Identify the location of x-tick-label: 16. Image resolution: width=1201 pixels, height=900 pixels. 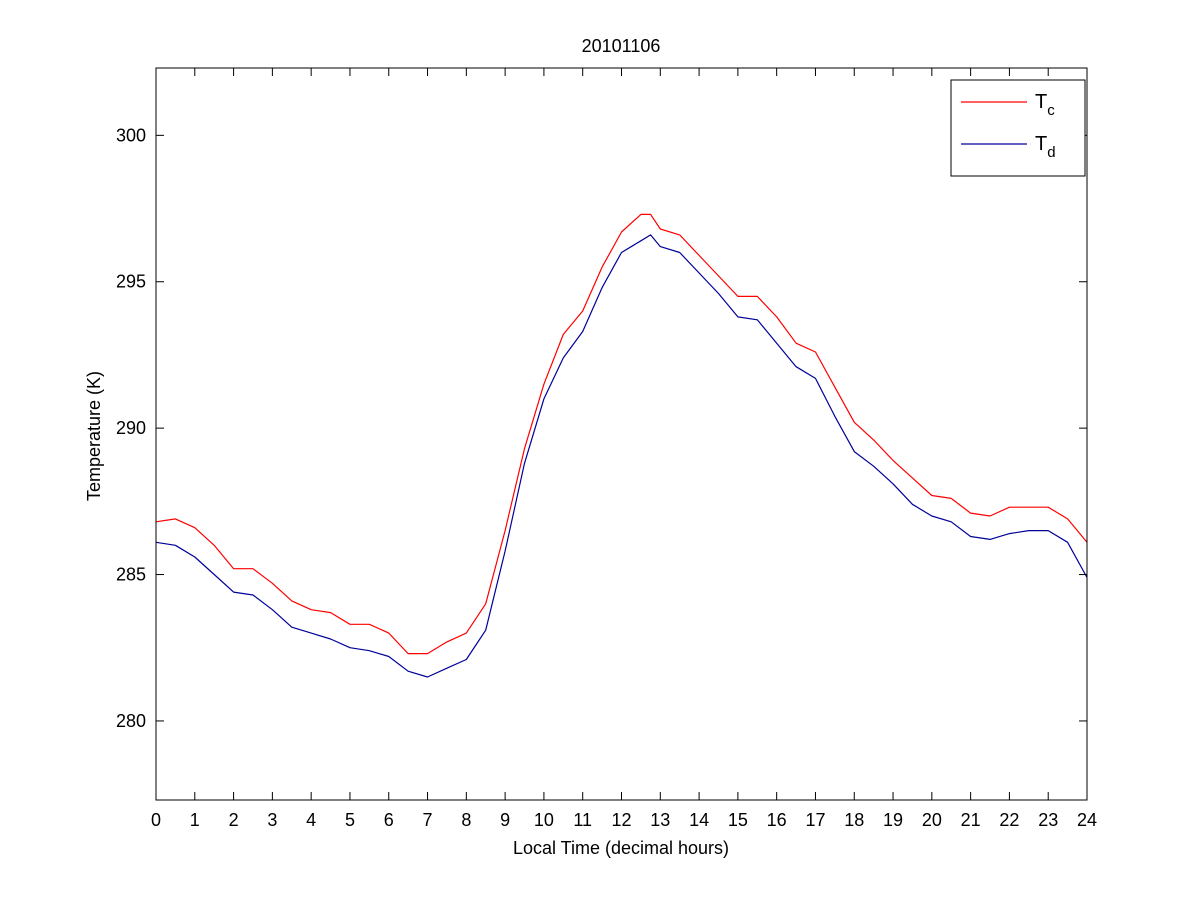
(777, 820).